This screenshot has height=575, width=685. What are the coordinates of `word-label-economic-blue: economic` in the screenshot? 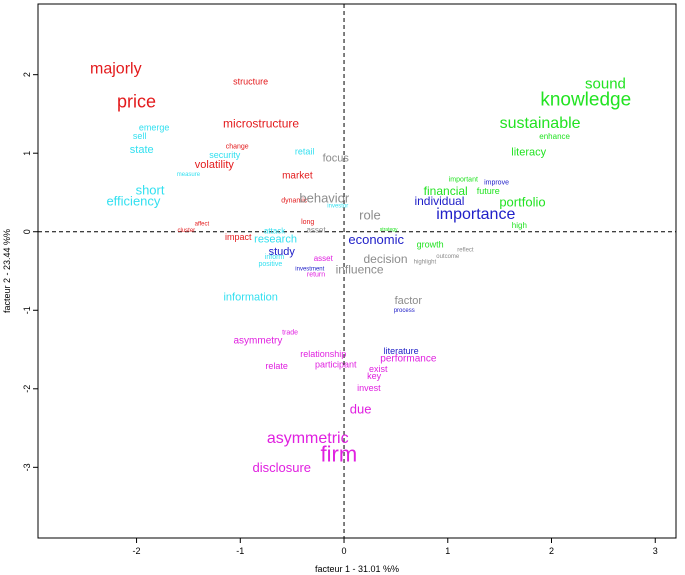 It's located at (376, 239).